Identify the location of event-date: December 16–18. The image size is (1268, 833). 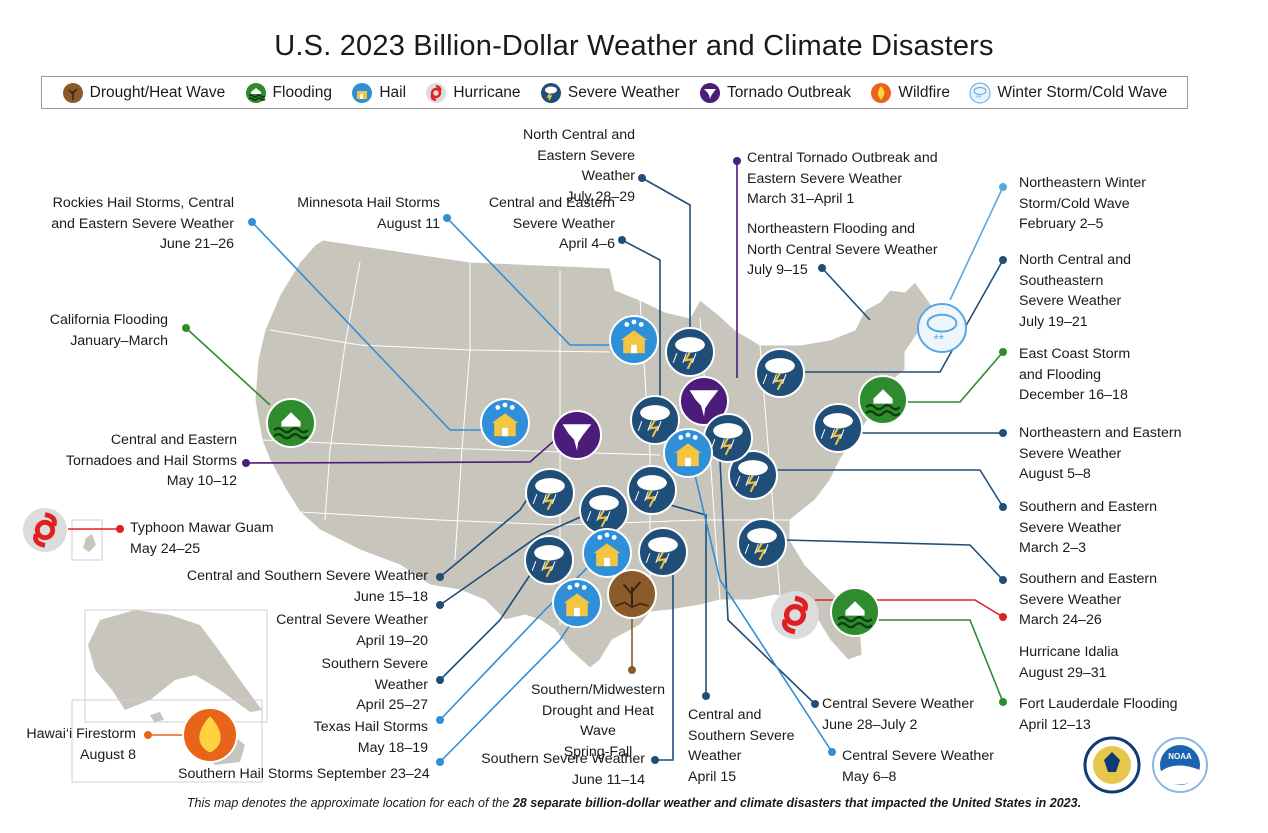
(1073, 395).